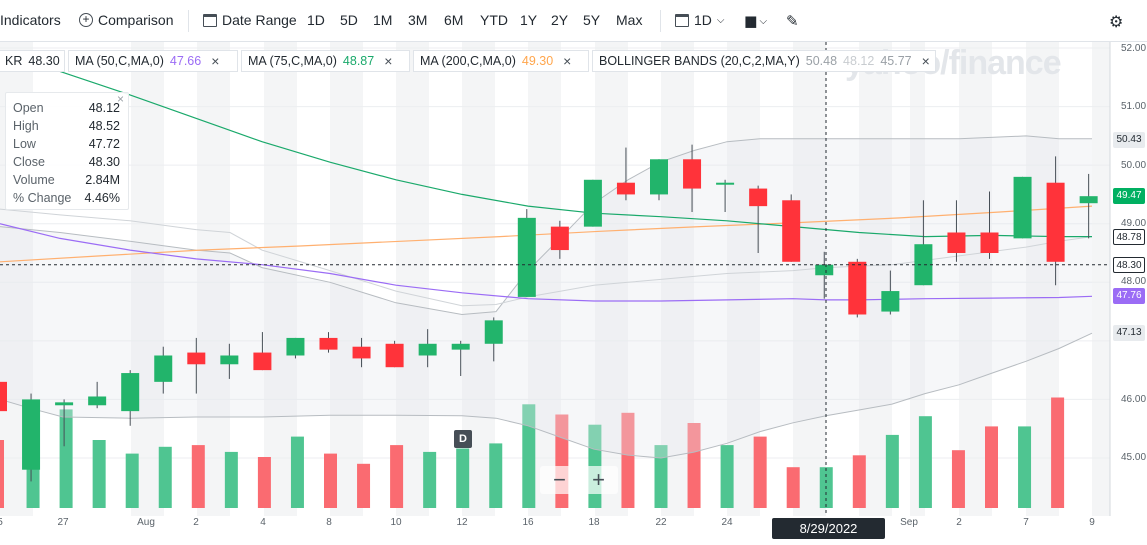  What do you see at coordinates (594, 522) in the screenshot?
I see `date-tick: 18` at bounding box center [594, 522].